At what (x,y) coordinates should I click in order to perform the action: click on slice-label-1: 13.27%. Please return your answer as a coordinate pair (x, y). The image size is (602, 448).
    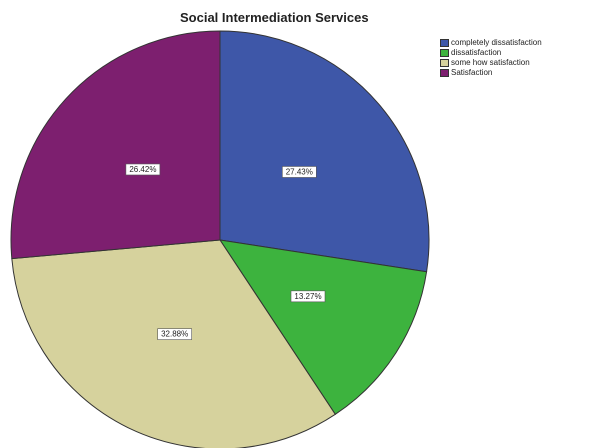
    Looking at the image, I should click on (308, 296).